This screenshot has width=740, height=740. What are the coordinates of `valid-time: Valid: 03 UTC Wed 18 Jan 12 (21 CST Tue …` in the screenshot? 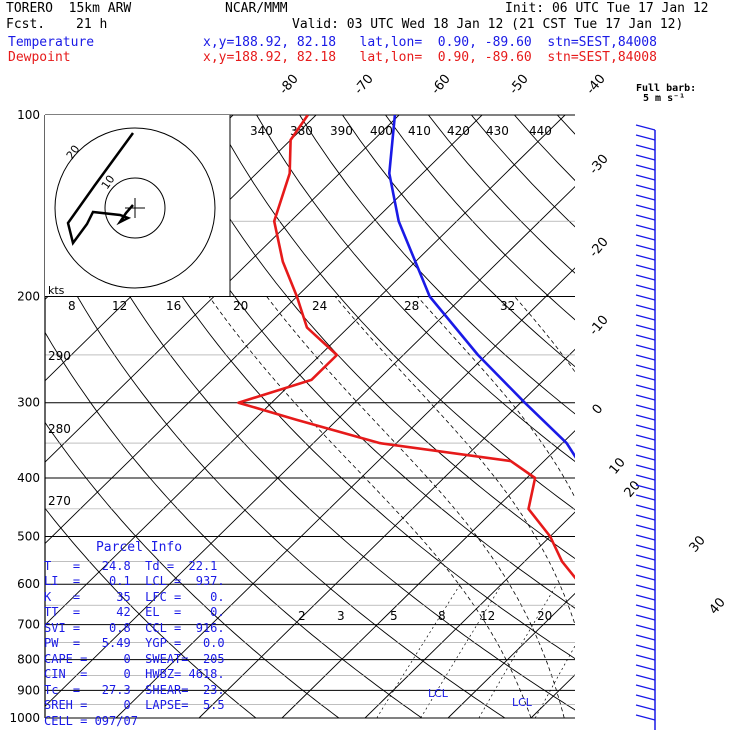 It's located at (488, 24).